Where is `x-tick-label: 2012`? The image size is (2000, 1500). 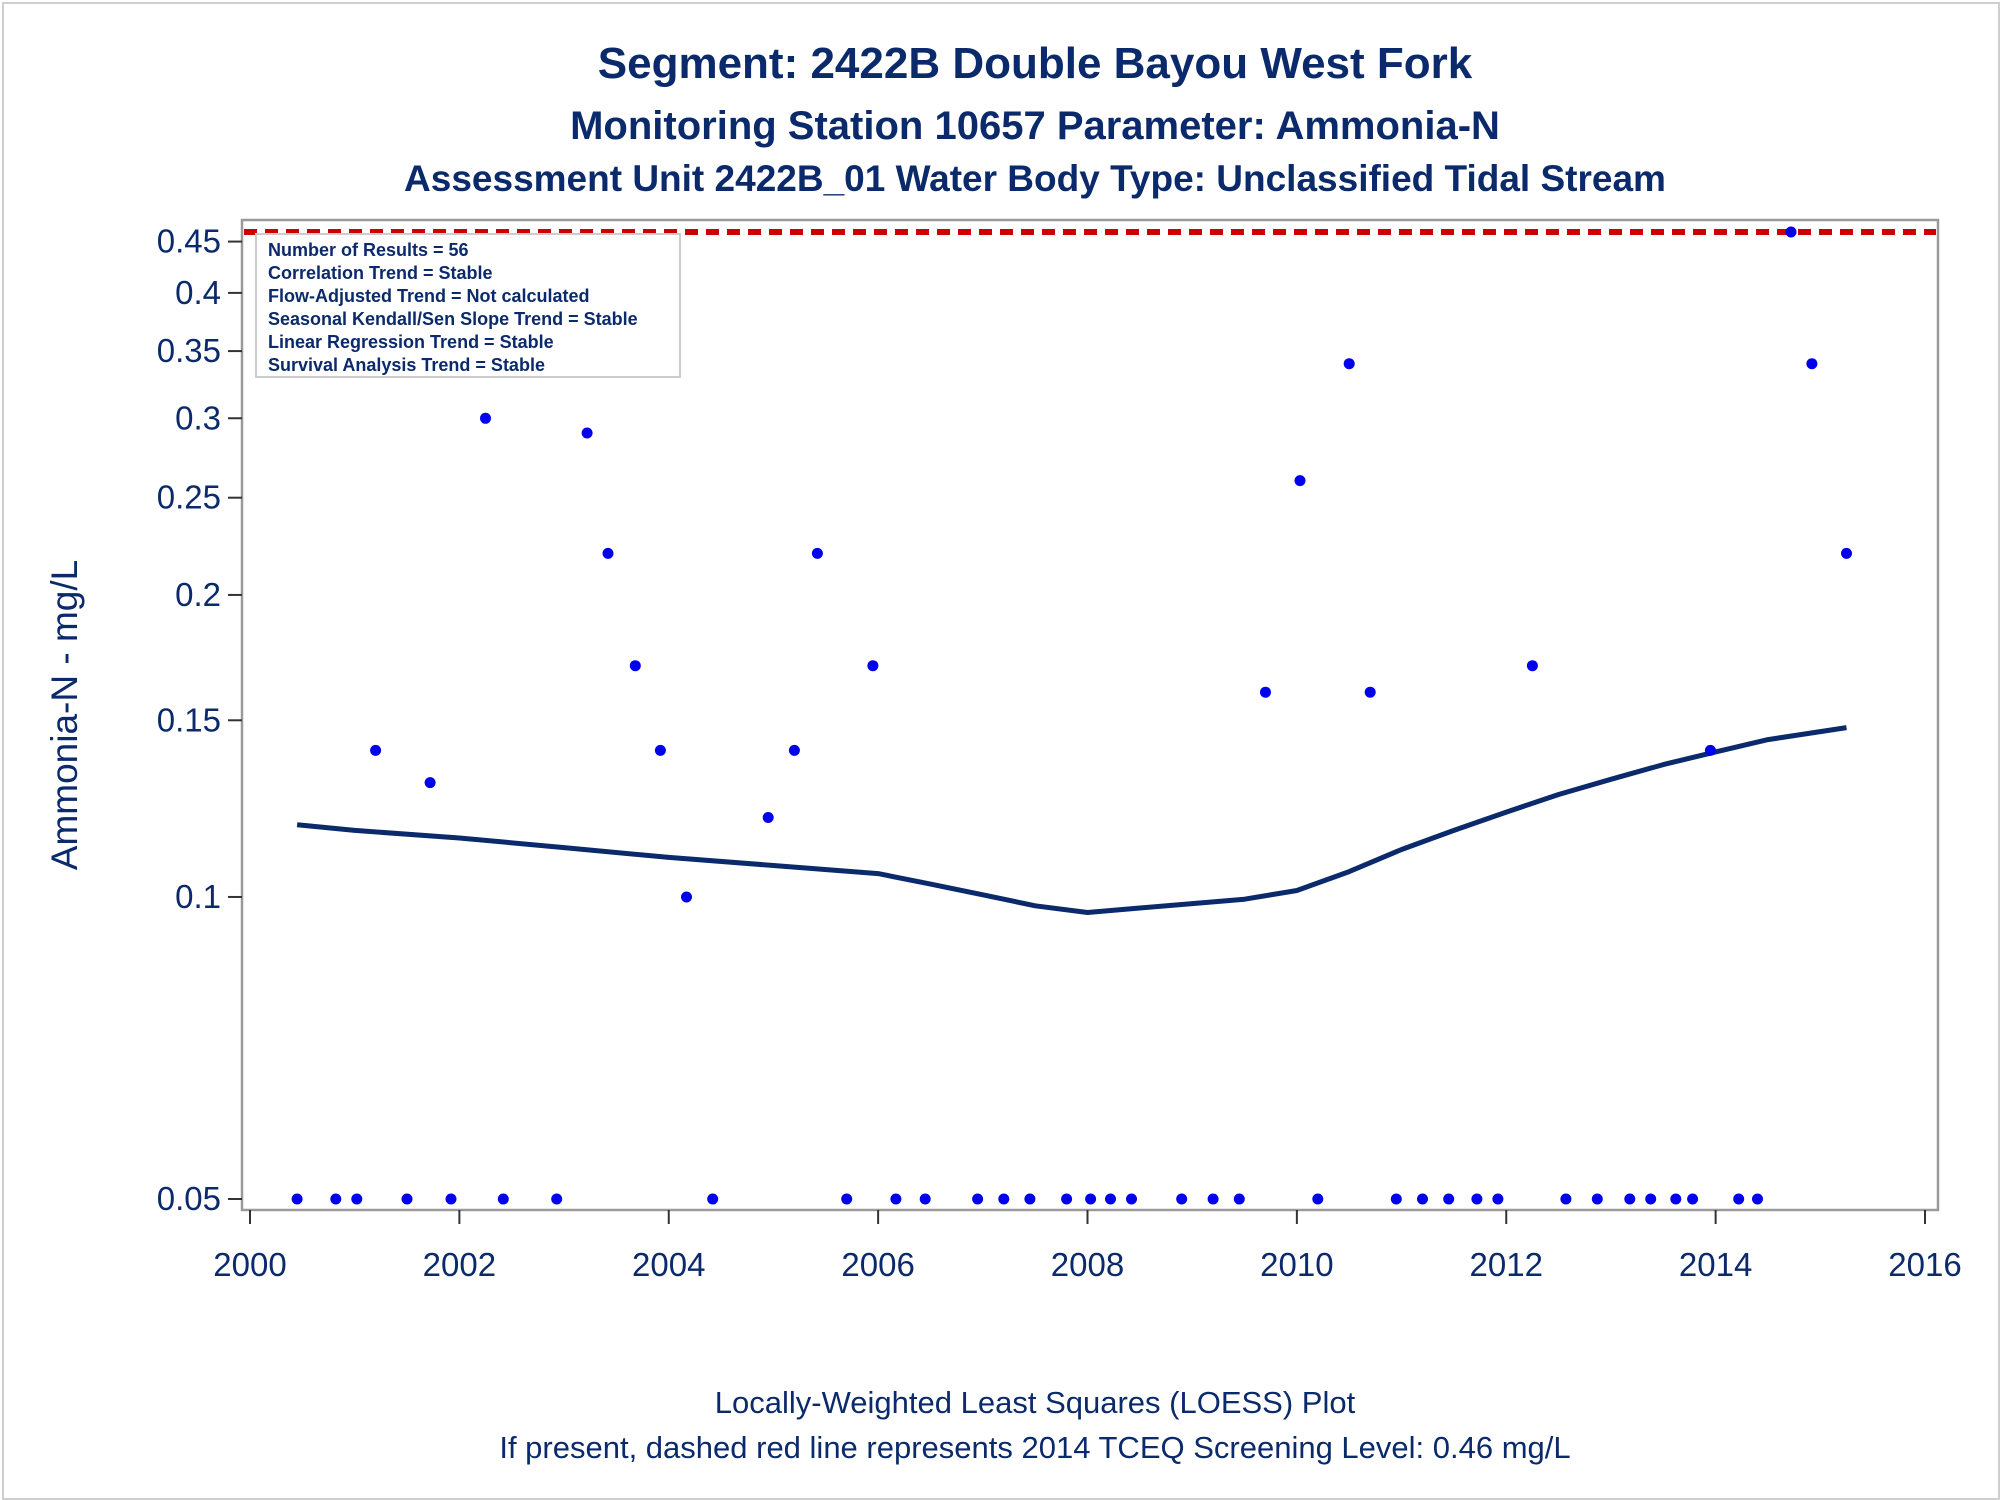
x-tick-label: 2012 is located at coordinates (1506, 1264).